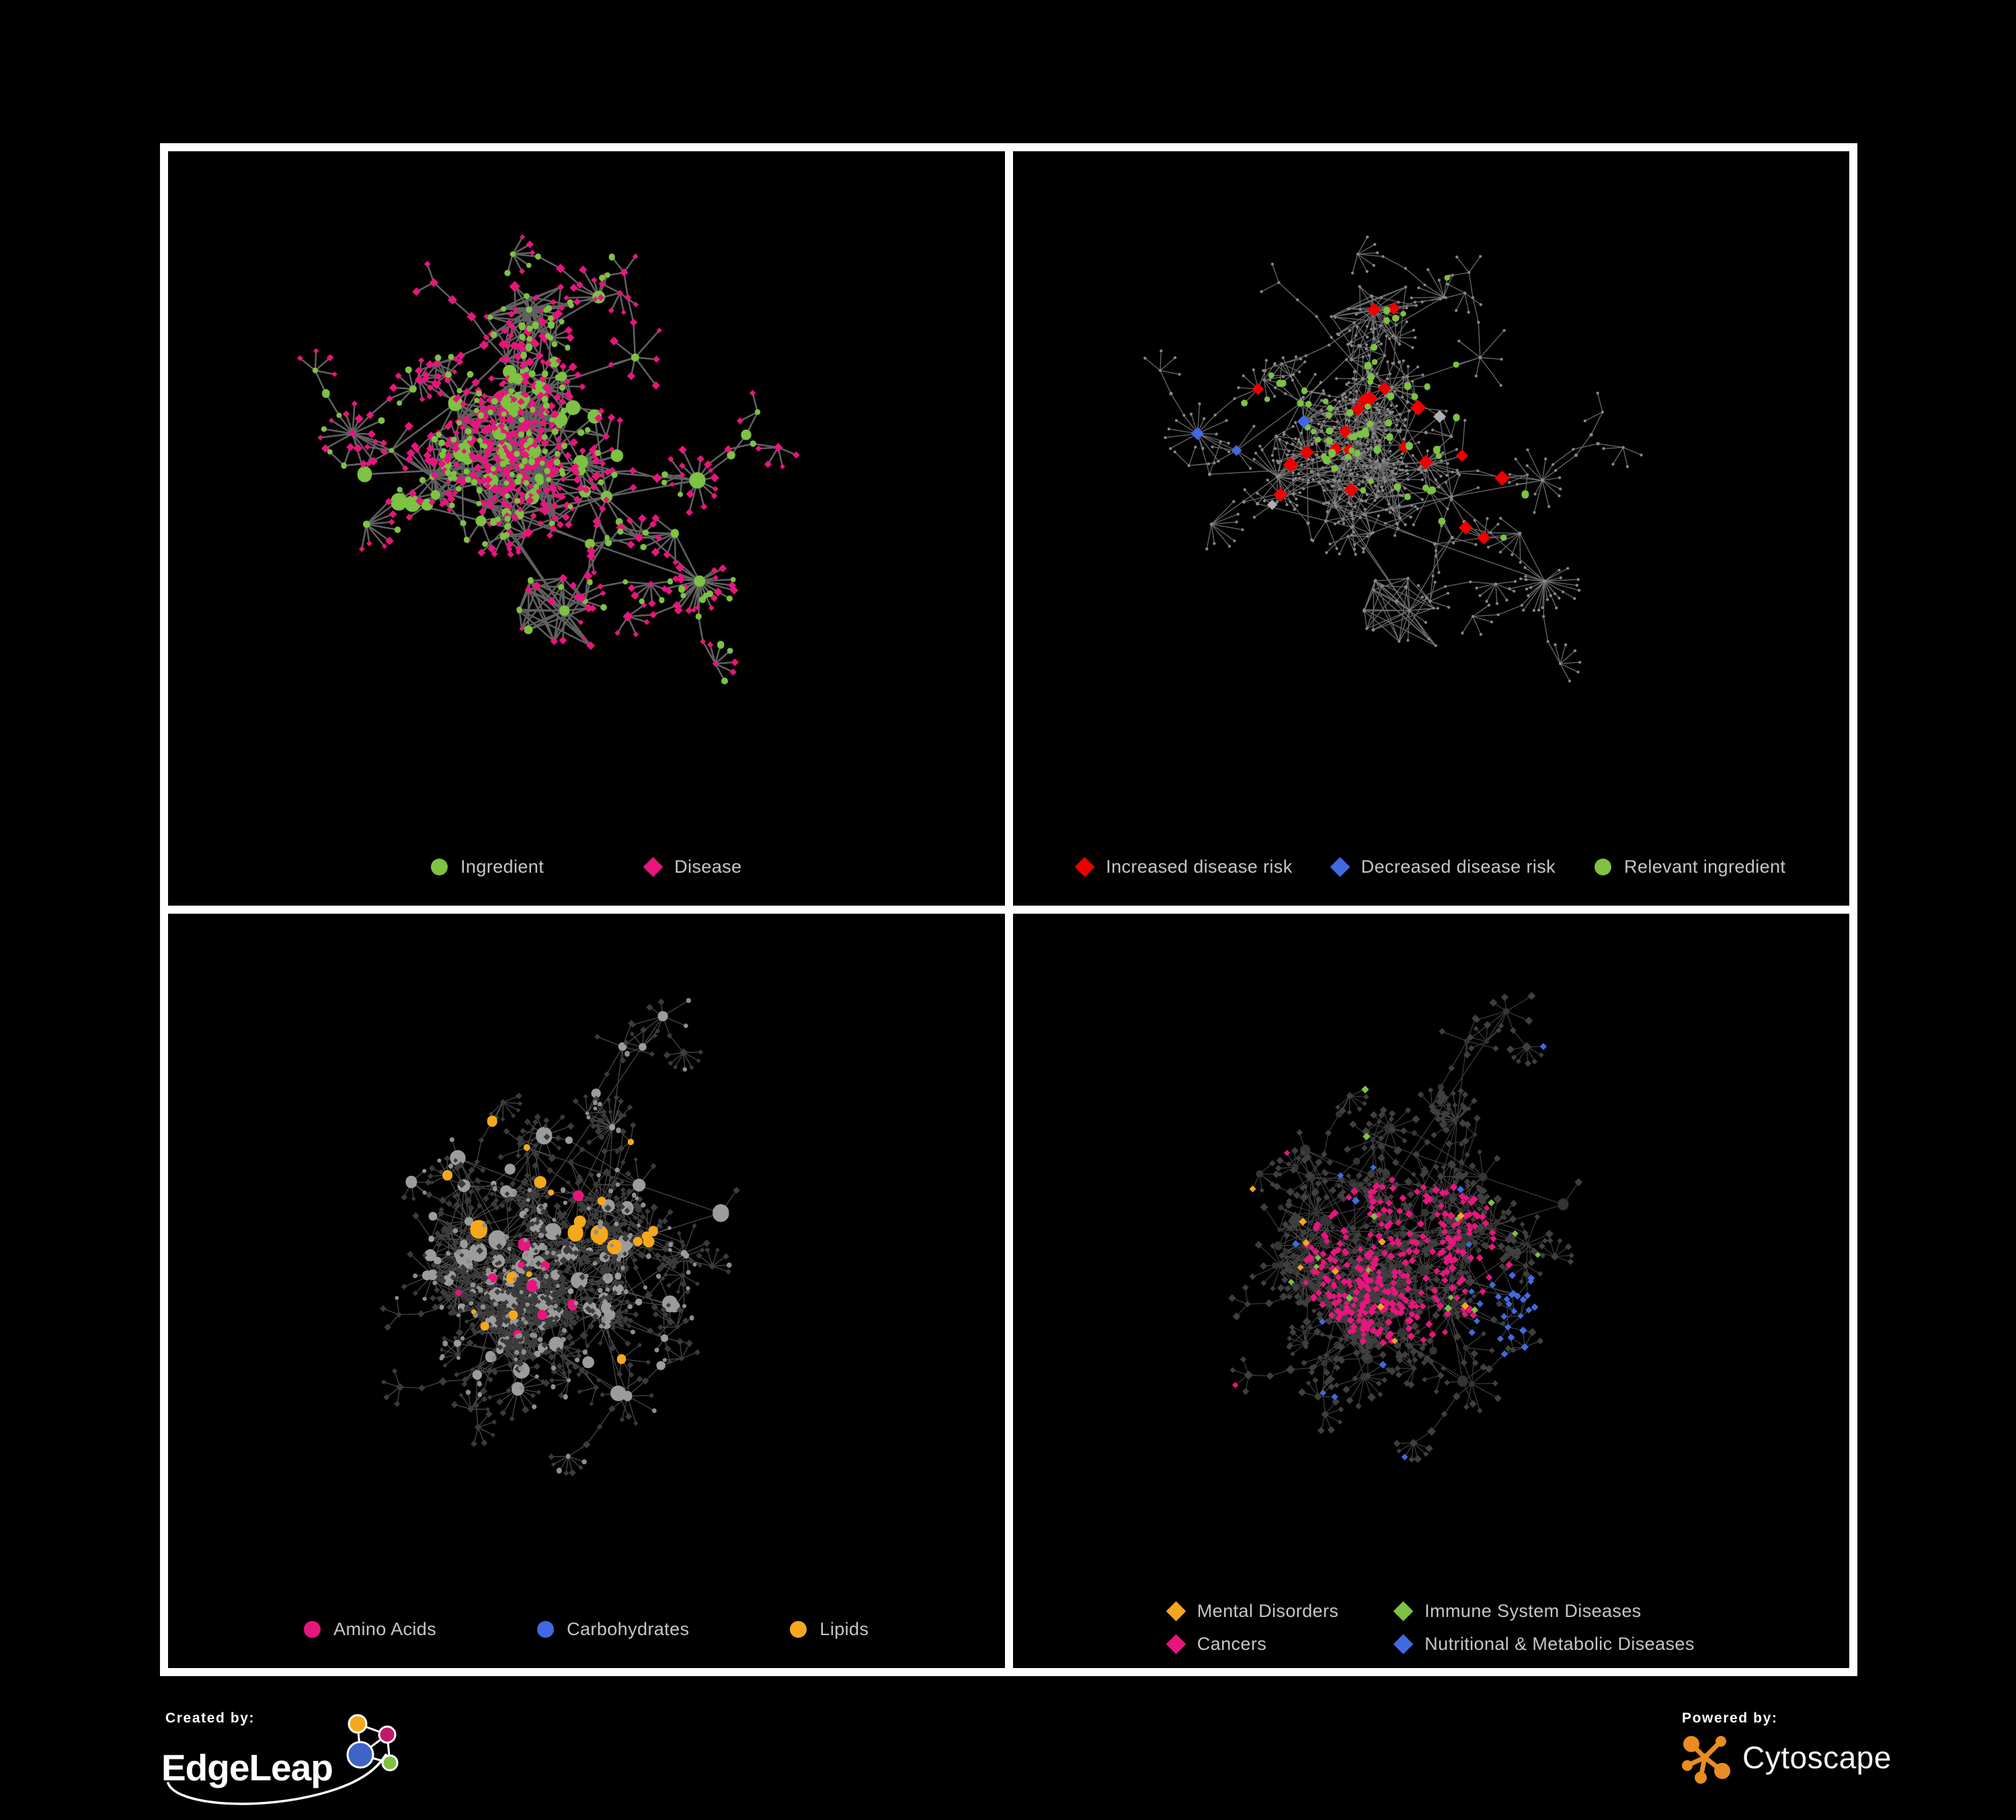 The image size is (2016, 1820). I want to click on powered-by-label: Powered by:, so click(1729, 1718).